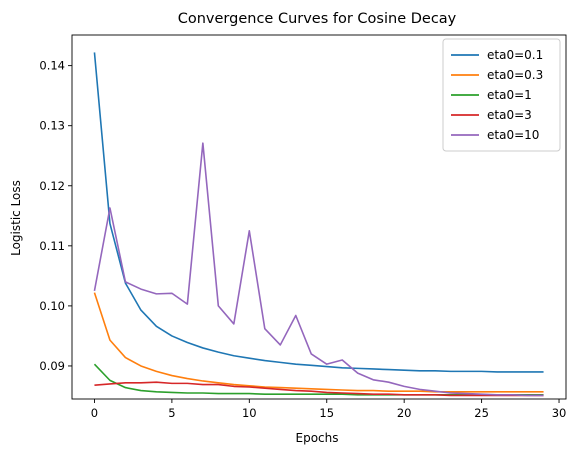  I want to click on x-tick-label: 0, so click(94, 413).